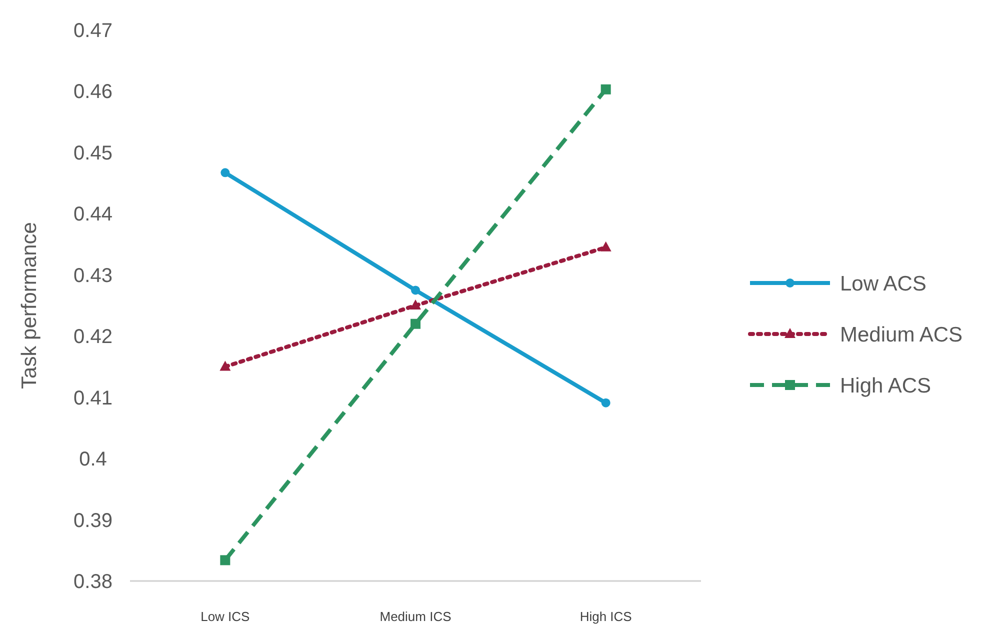 The width and height of the screenshot is (994, 632). Describe the element at coordinates (93, 398) in the screenshot. I see `y-tick-label: 0.41` at that location.